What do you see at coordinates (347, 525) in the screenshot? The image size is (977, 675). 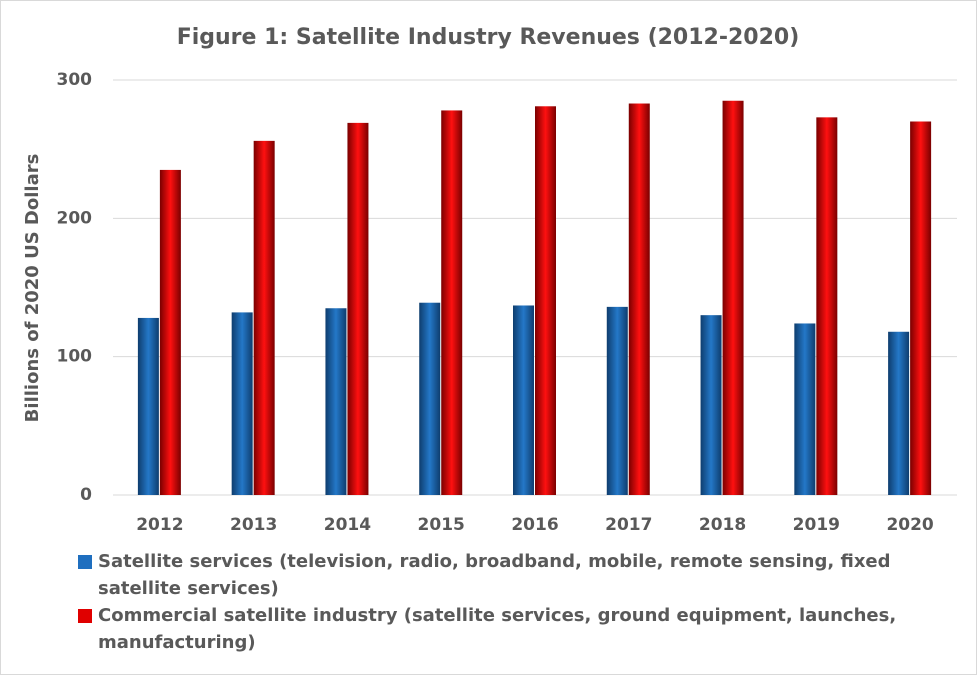 I see `x-tick-label: 2014` at bounding box center [347, 525].